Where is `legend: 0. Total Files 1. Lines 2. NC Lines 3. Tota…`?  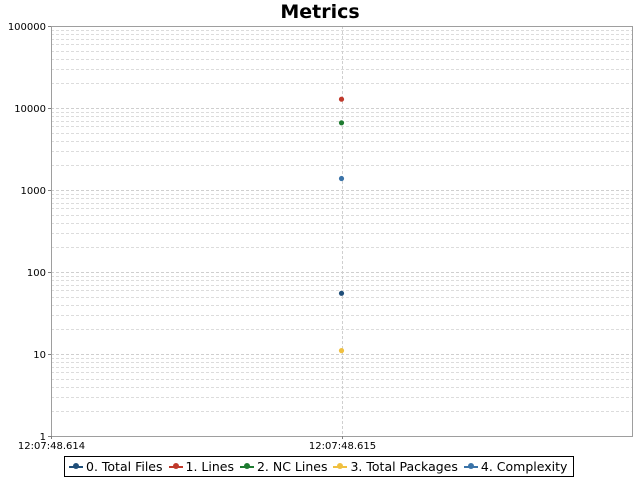
legend: 0. Total Files 1. Lines 2. NC Lines 3. Tota… is located at coordinates (319, 466).